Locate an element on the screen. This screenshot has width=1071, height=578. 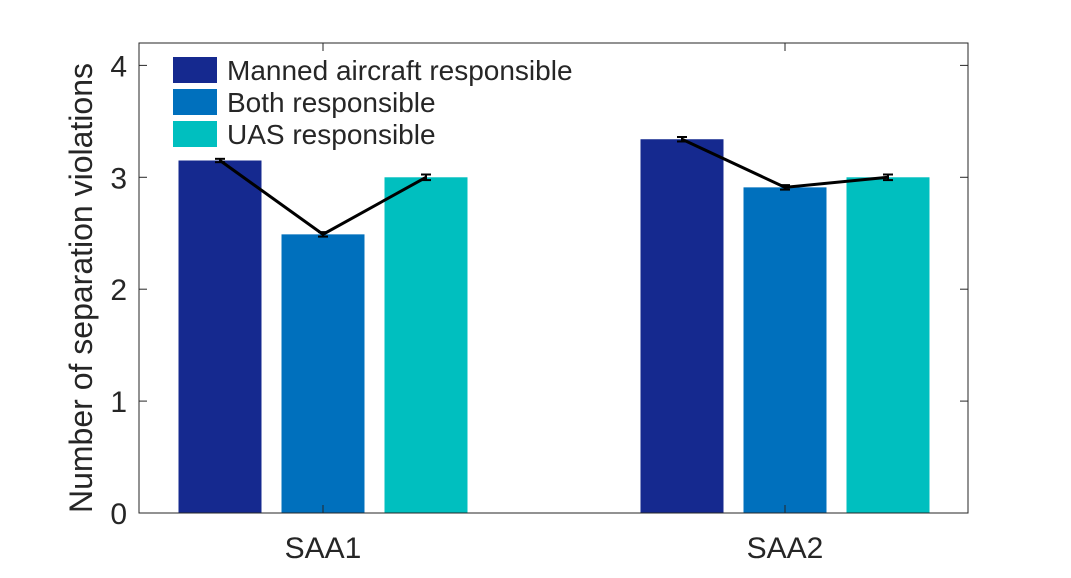
y-tick-label: 1 is located at coordinates (118, 402).